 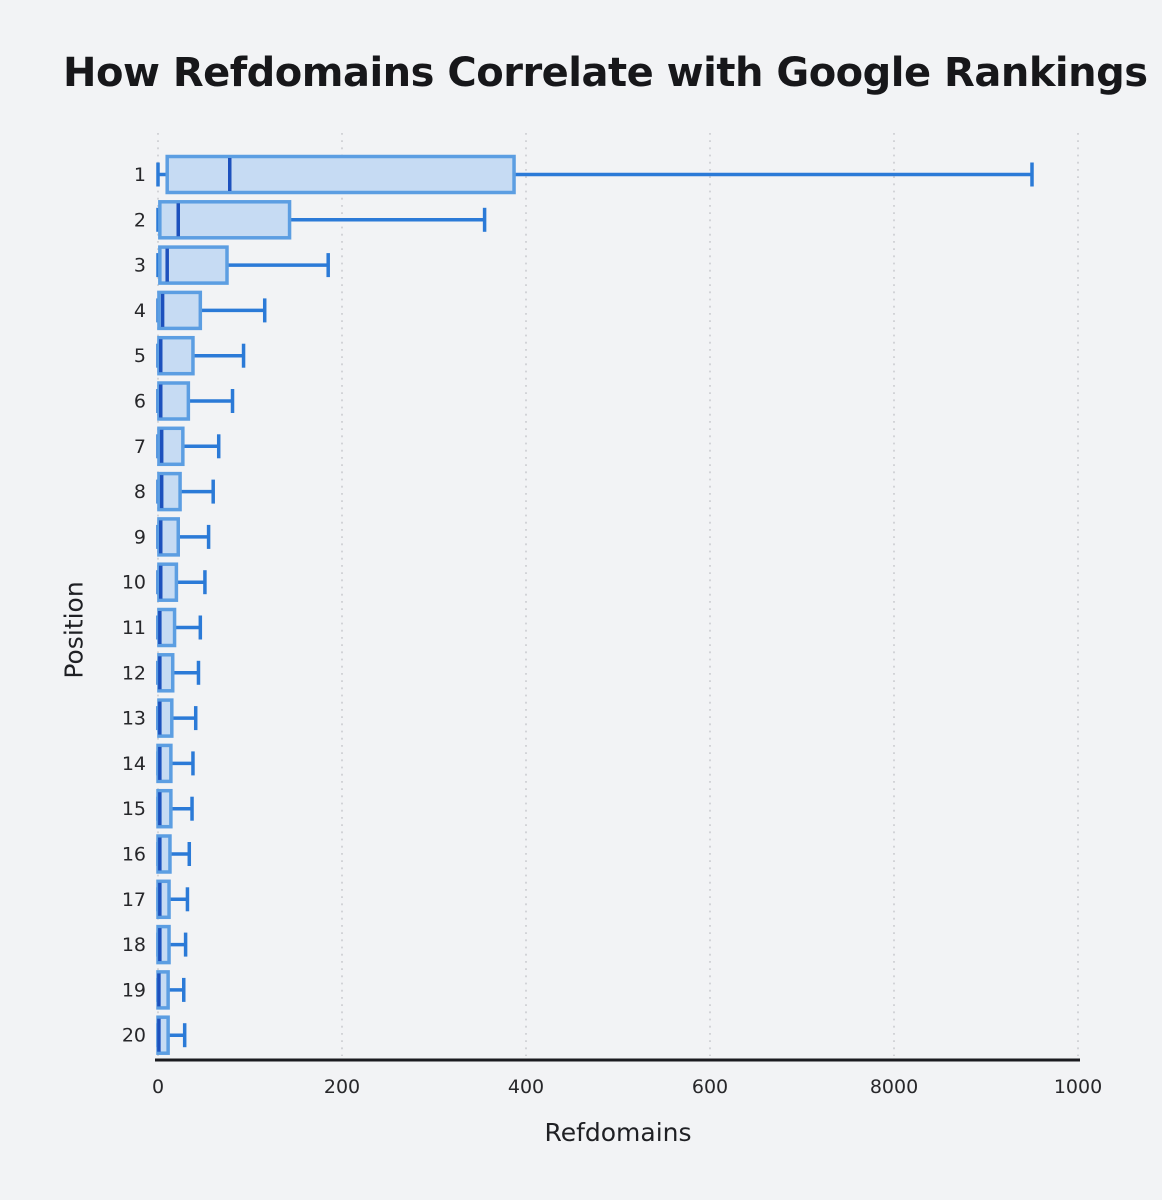 I want to click on y-tick-label: 12, so click(x=134, y=673).